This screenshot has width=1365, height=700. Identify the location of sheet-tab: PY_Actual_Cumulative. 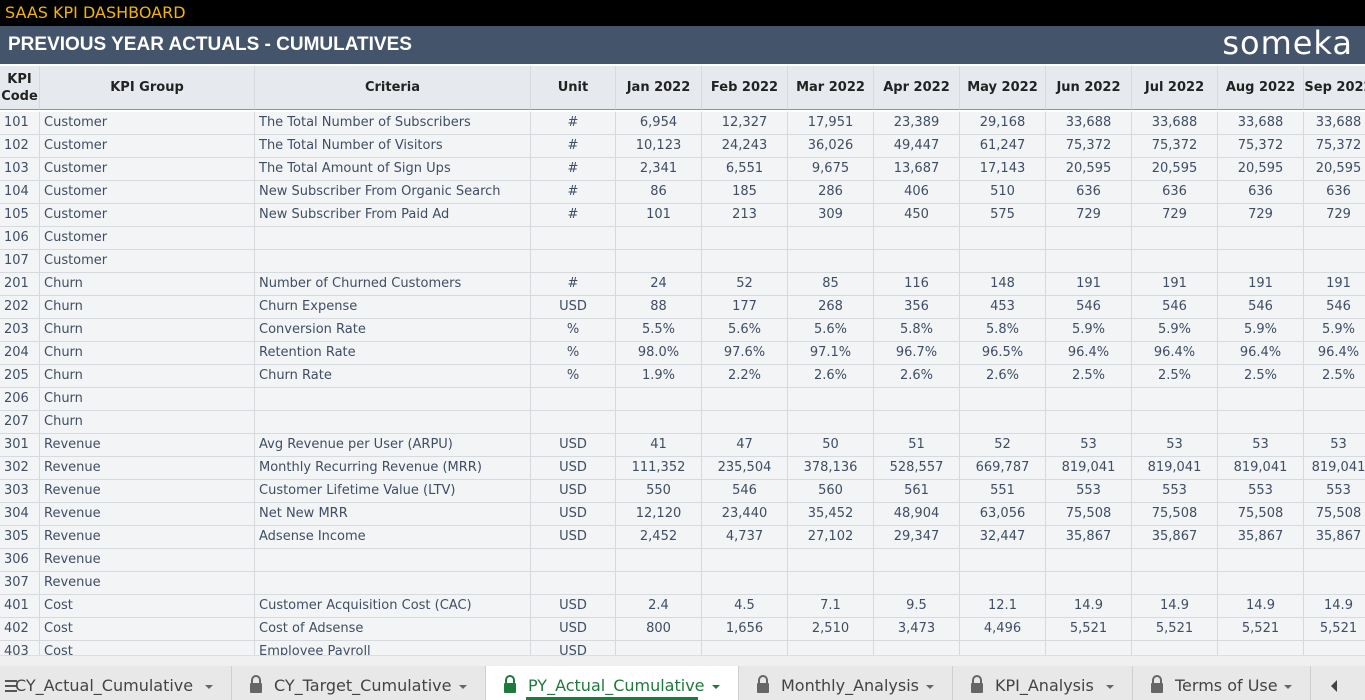
(612, 683).